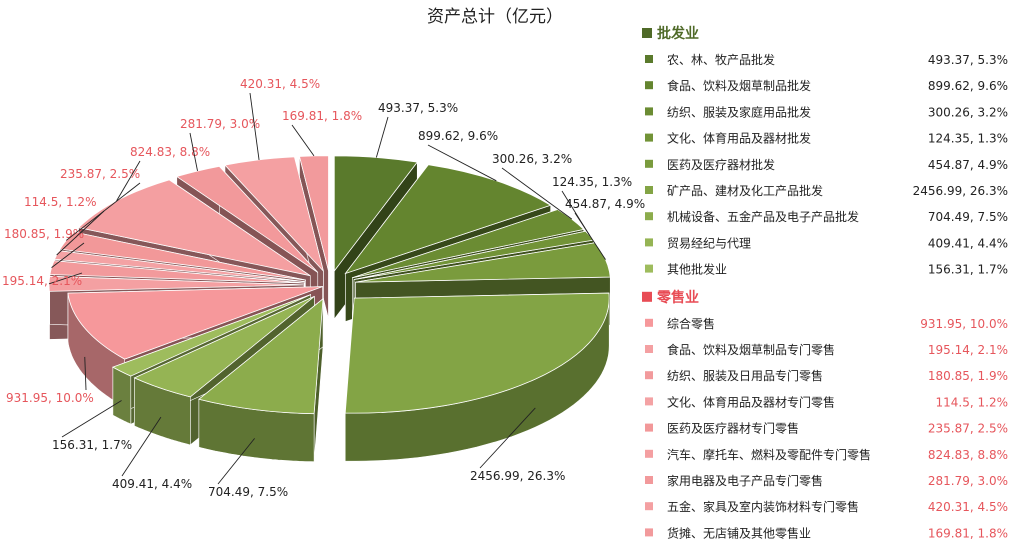 Image resolution: width=1014 pixels, height=546 pixels. What do you see at coordinates (517, 476) in the screenshot?
I see `data-label: 2456.99, 26.3%` at bounding box center [517, 476].